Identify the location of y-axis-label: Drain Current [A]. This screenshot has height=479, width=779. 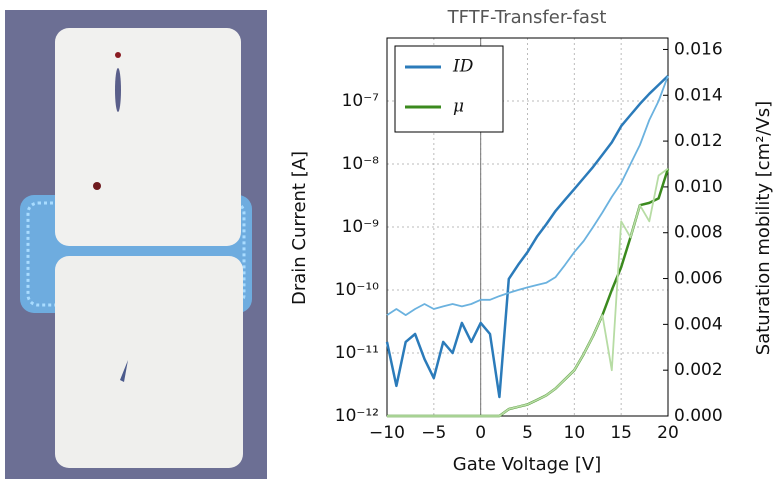
(299, 228).